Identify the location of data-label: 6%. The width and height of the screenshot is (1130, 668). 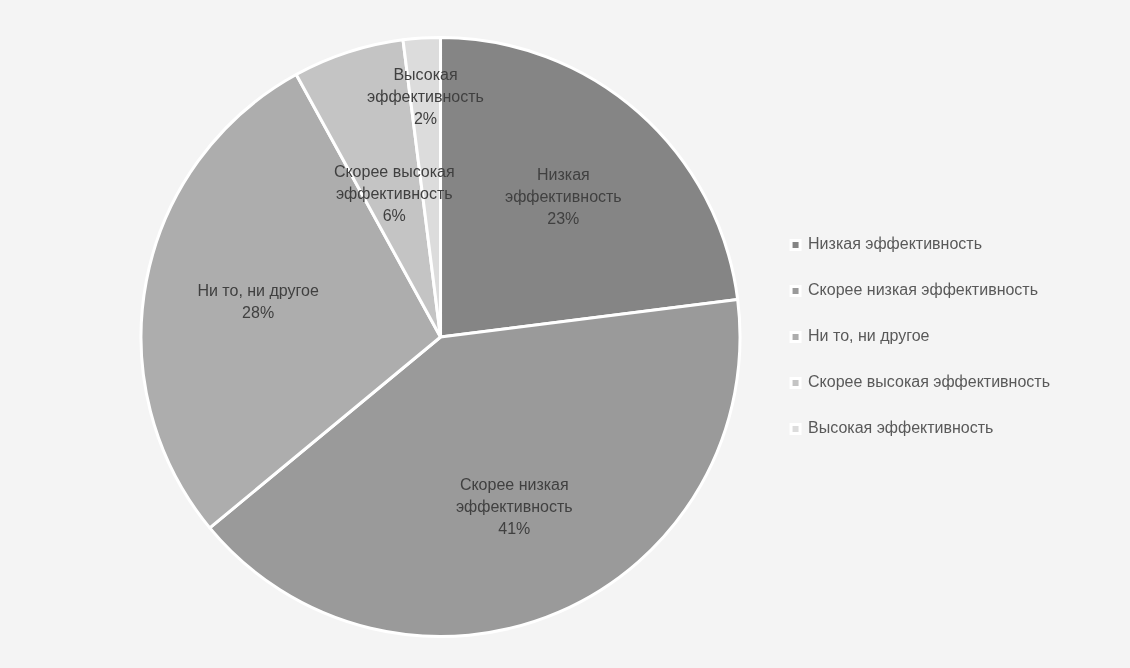
(394, 215).